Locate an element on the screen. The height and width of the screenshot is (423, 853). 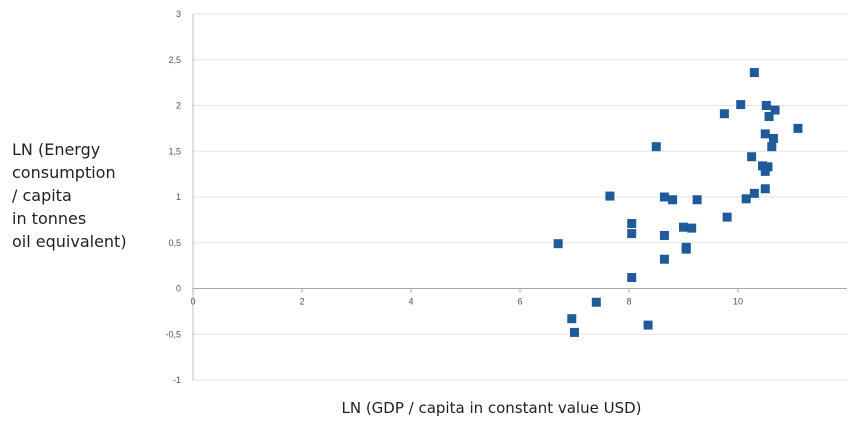
x-tick-label: 2 is located at coordinates (301, 302).